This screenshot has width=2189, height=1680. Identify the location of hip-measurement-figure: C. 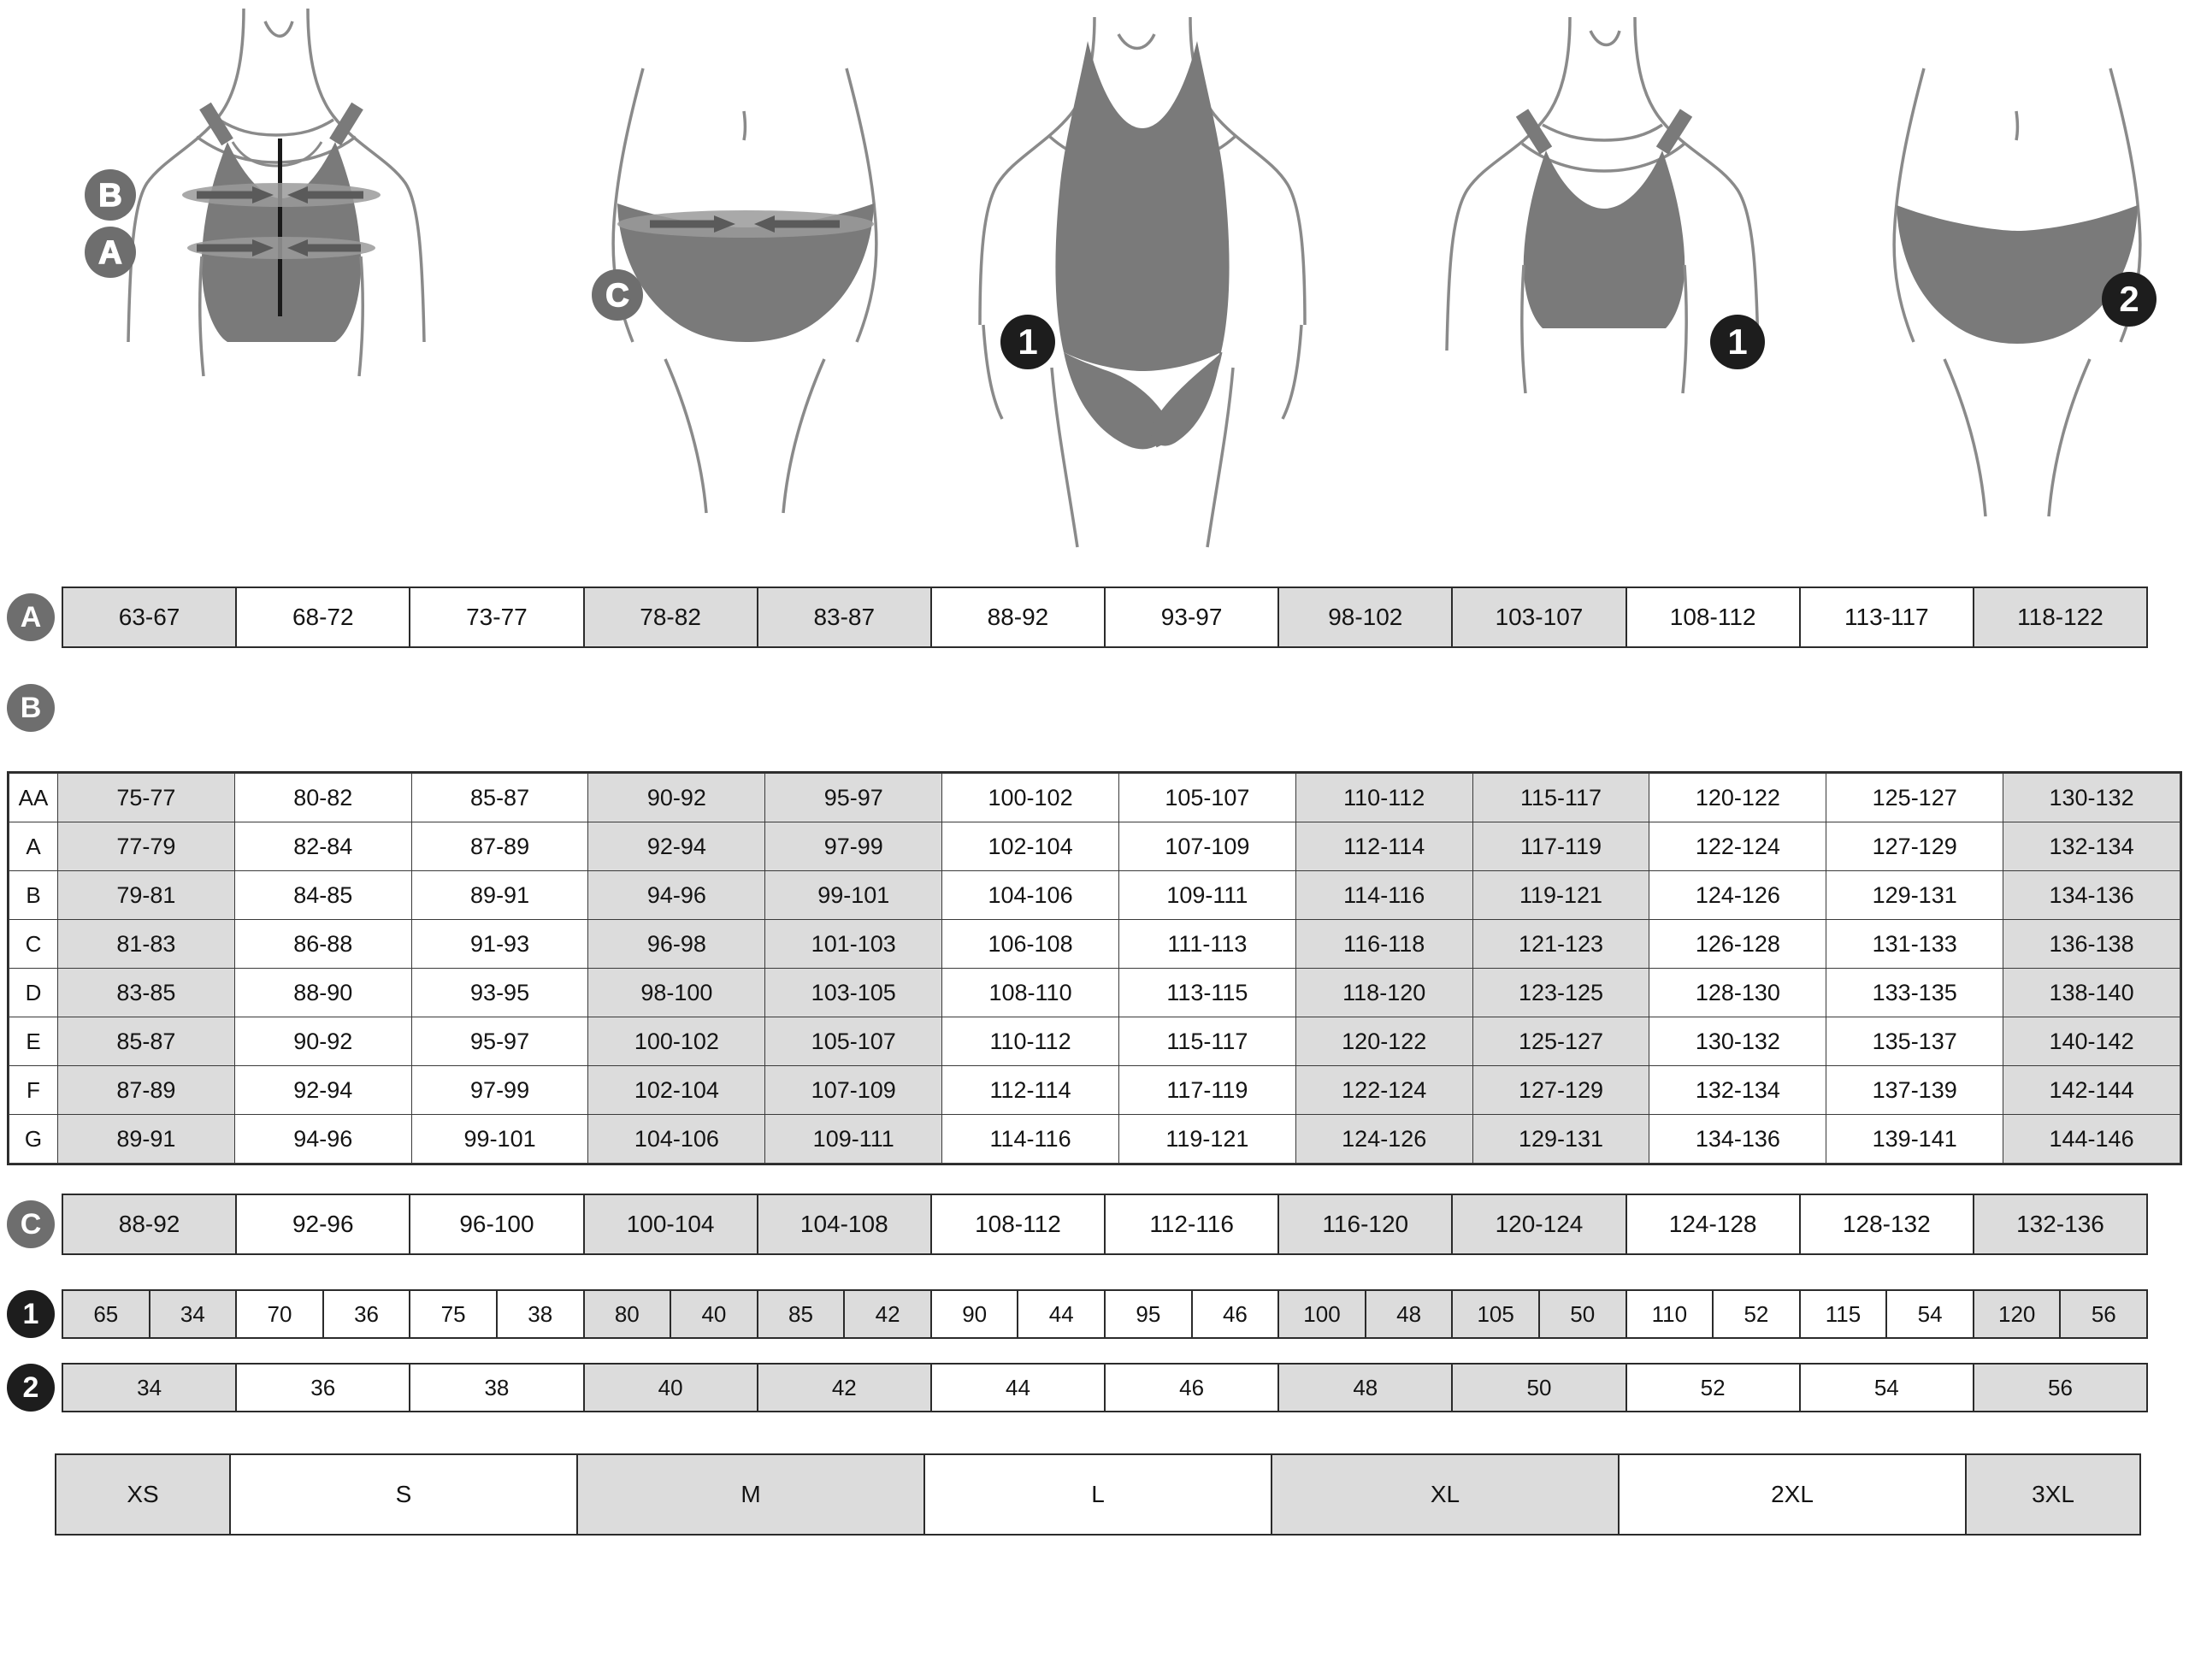
(743, 282).